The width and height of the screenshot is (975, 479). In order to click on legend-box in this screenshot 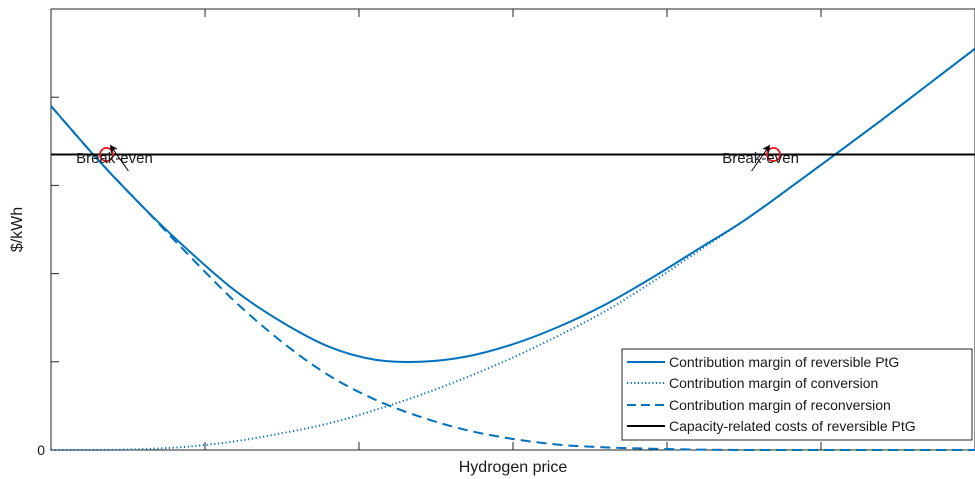, I will do `click(797, 394)`.